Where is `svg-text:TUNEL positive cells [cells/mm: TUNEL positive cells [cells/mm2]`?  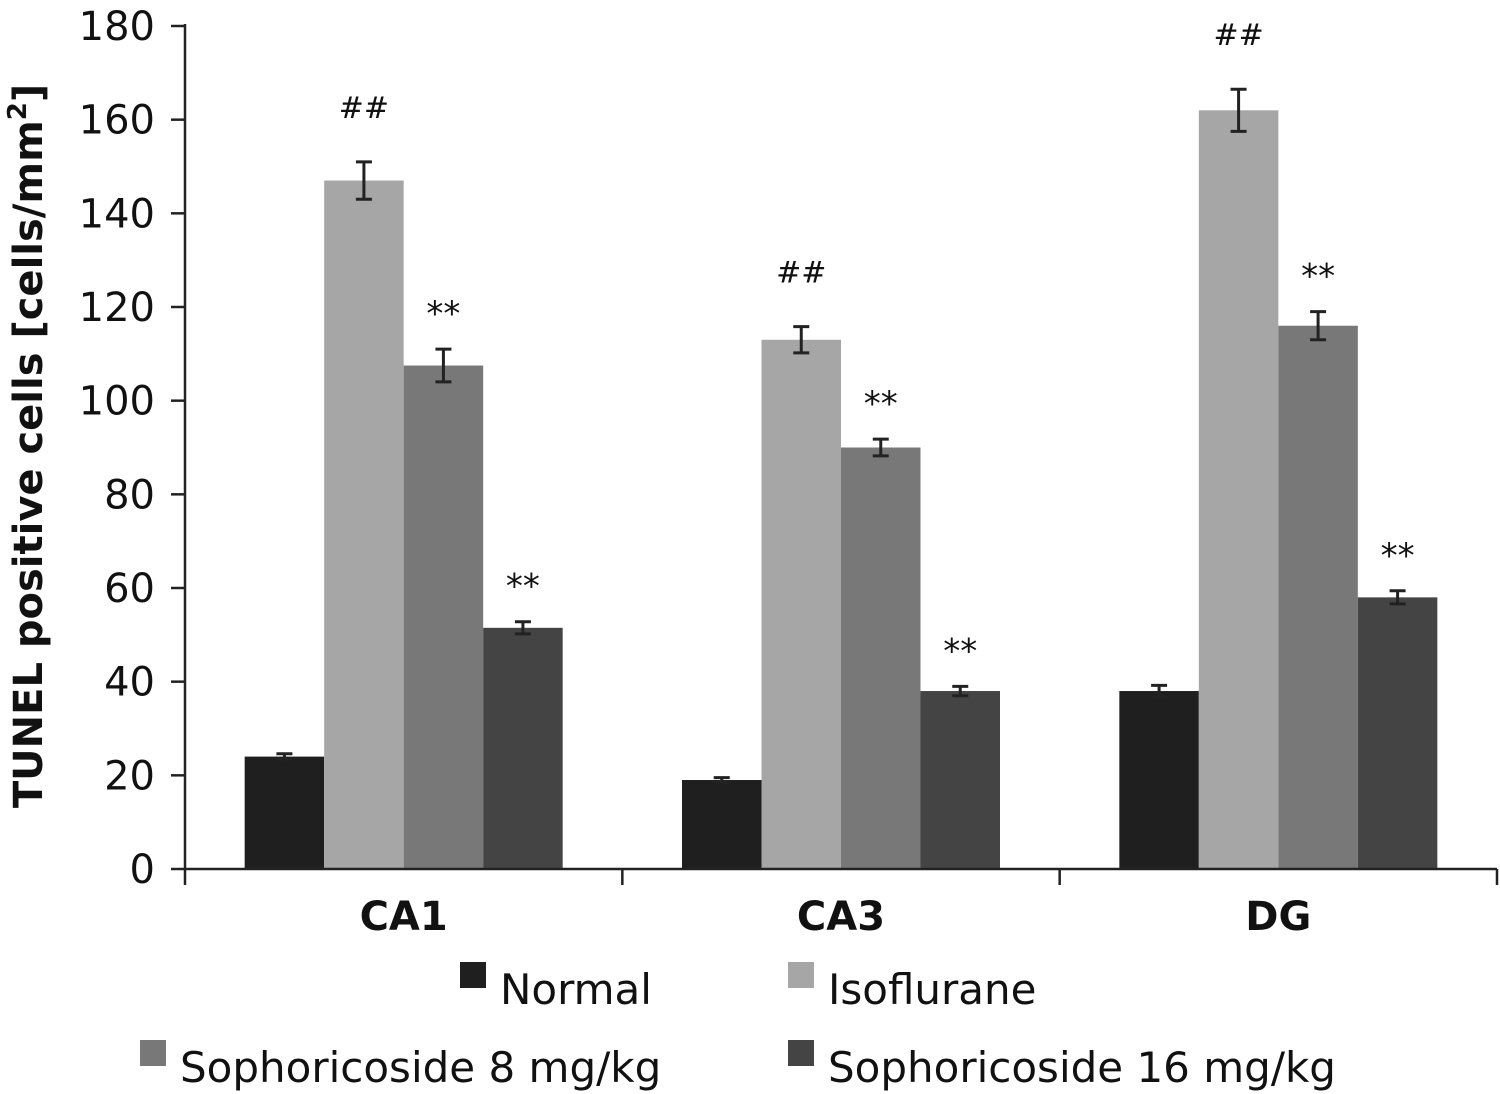
svg-text:TUNEL positive cells [cells/mm: TUNEL positive cells [cells/mm2] is located at coordinates (27, 446).